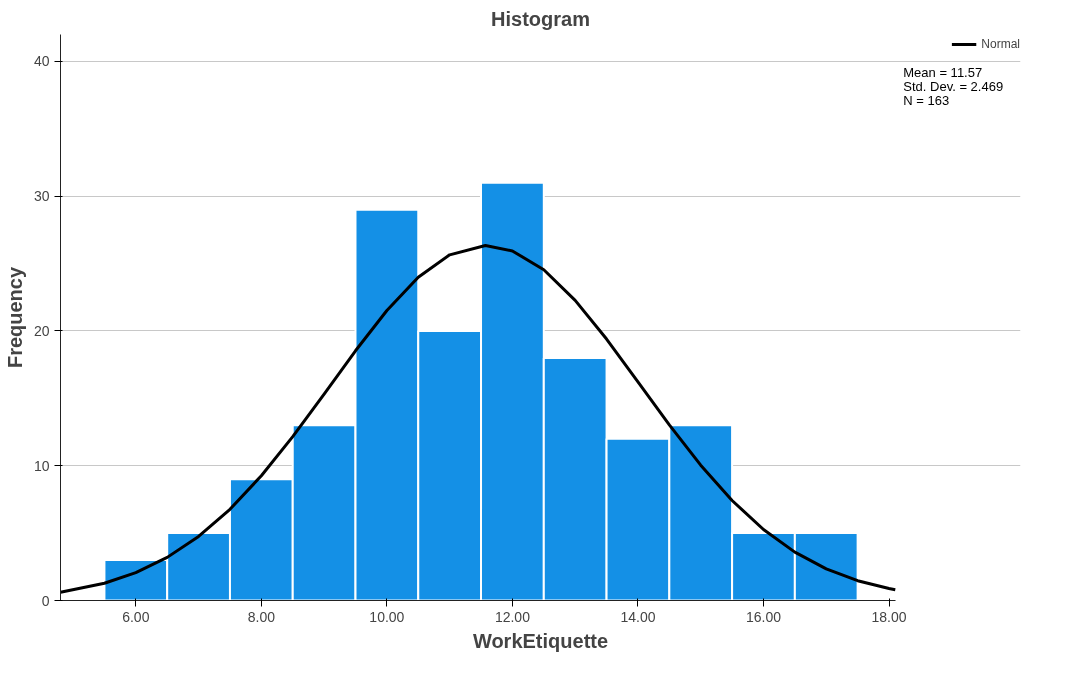 The width and height of the screenshot is (1066, 682). I want to click on x-tick-label: 16.00, so click(763, 616).